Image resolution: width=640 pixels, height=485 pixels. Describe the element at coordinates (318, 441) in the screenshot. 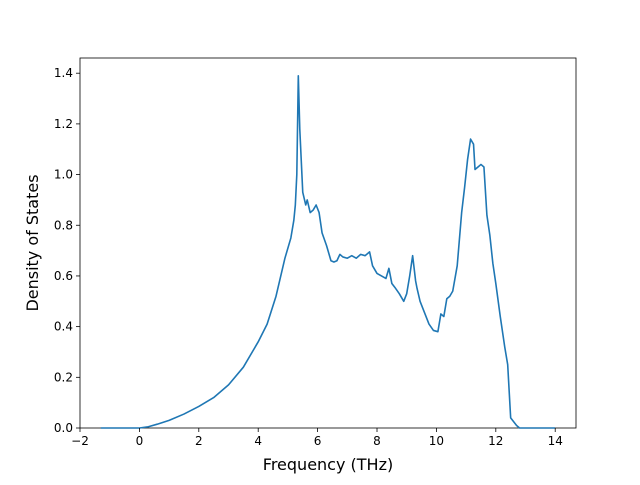

I see `x-tick-label: 6` at that location.